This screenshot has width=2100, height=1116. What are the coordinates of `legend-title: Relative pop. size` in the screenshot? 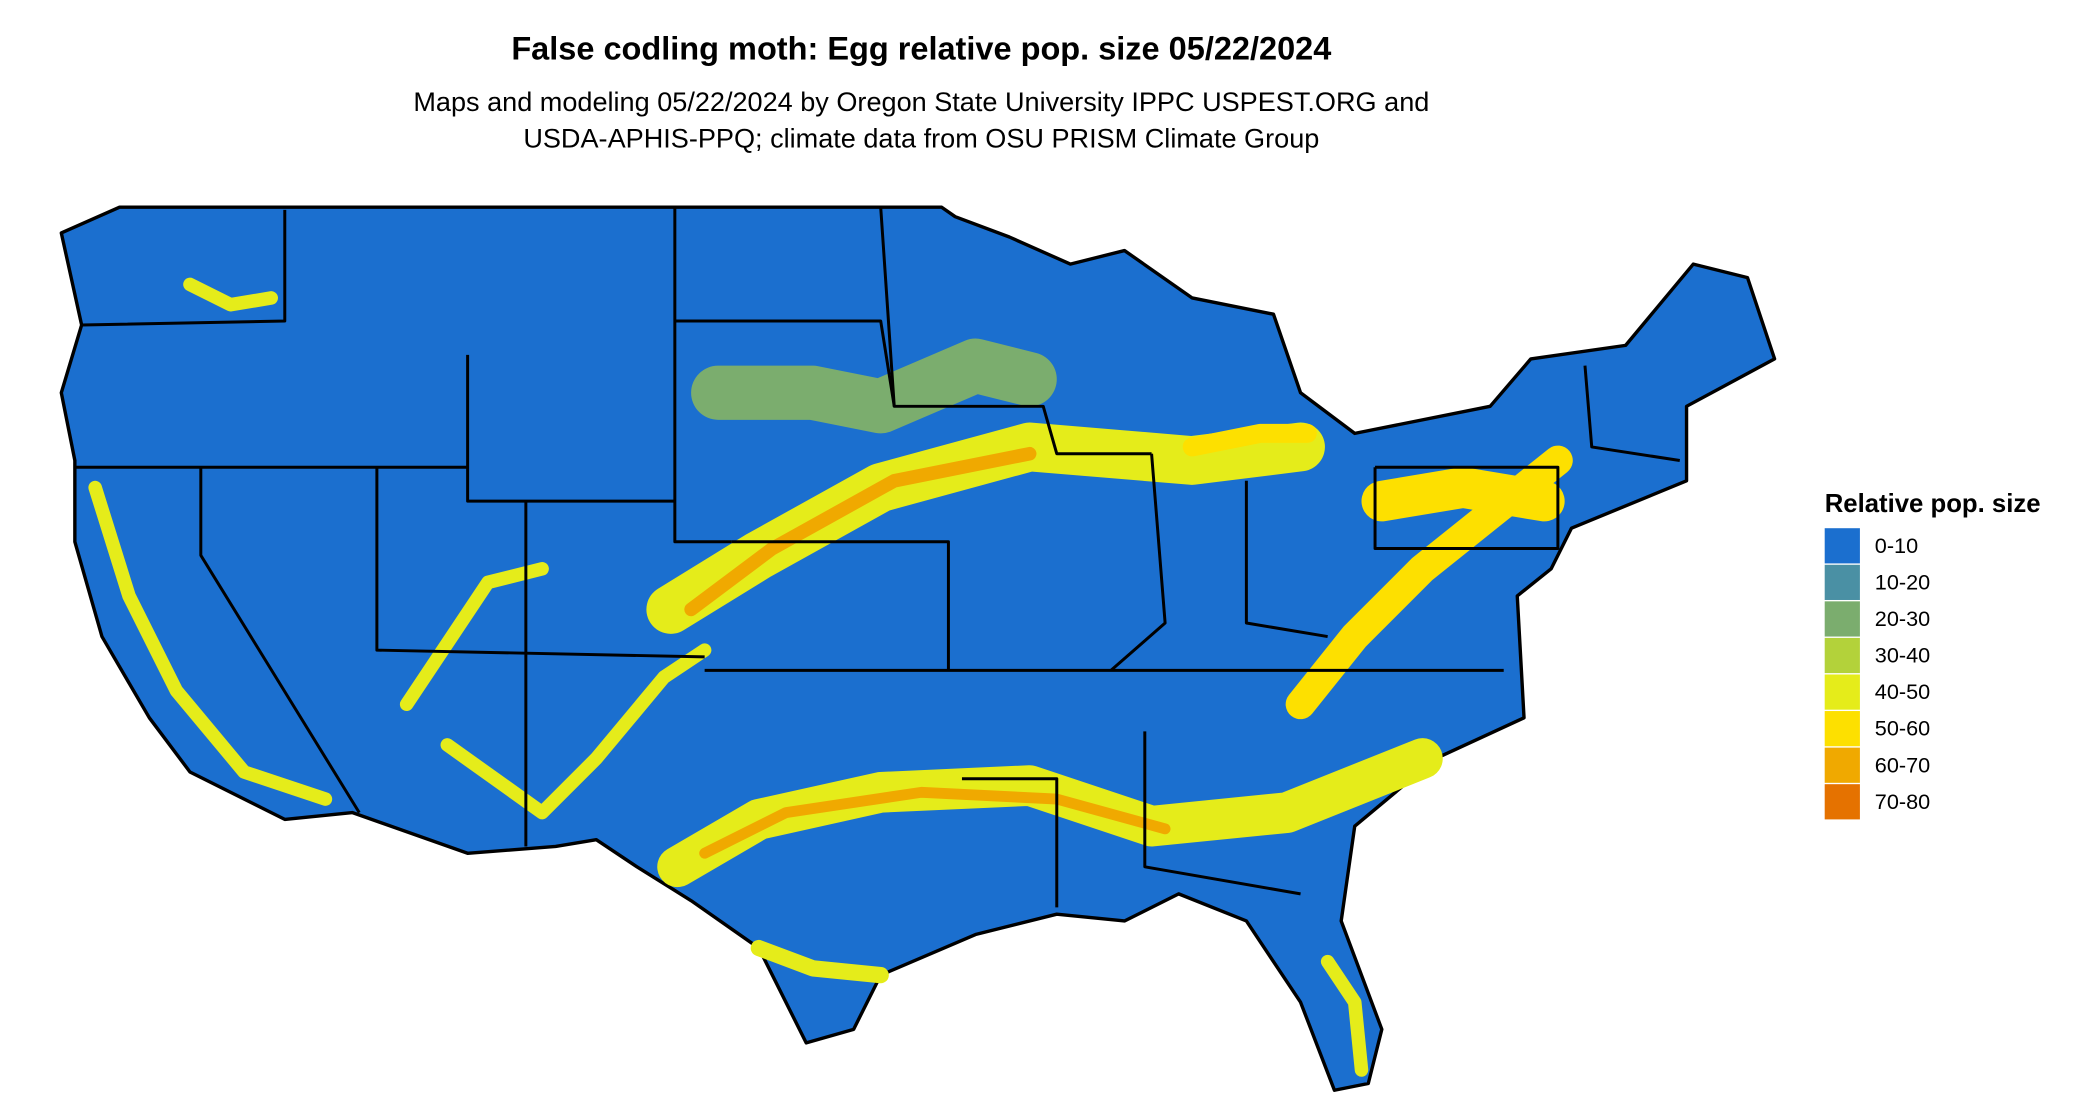 It's located at (1933, 504).